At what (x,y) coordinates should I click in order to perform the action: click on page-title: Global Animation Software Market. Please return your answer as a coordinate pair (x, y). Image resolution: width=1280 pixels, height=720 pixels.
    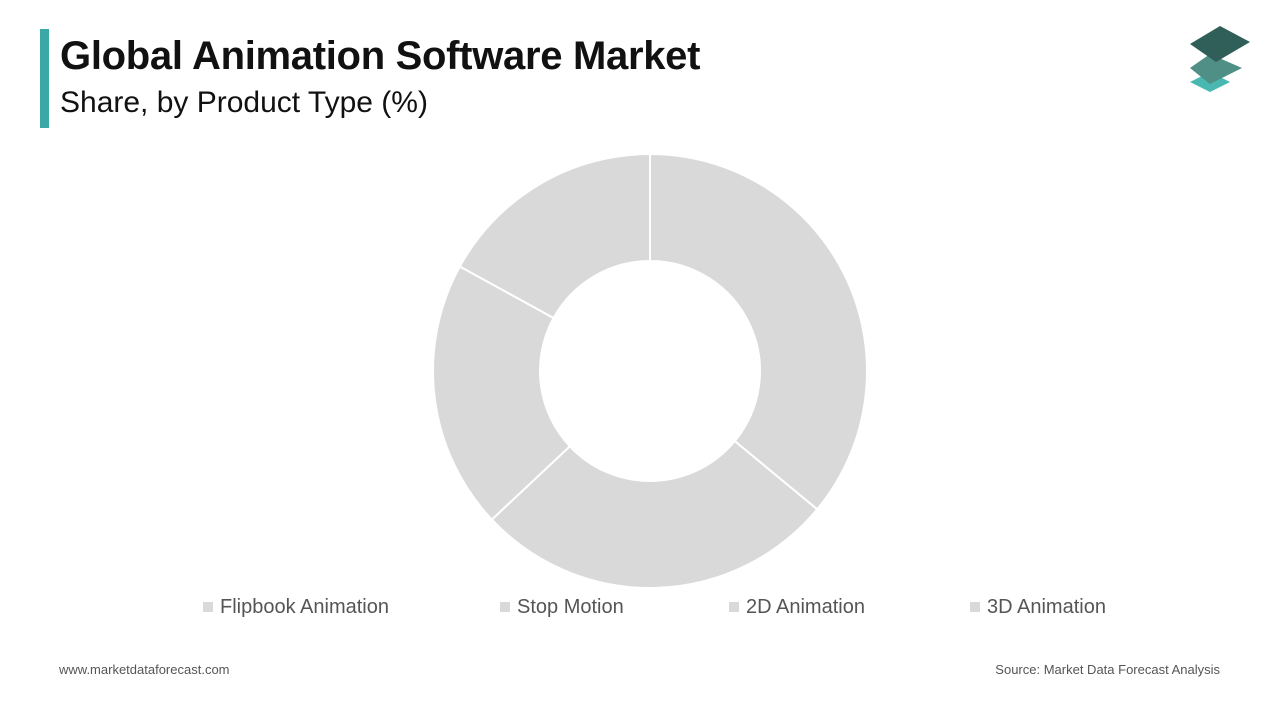
    Looking at the image, I should click on (380, 56).